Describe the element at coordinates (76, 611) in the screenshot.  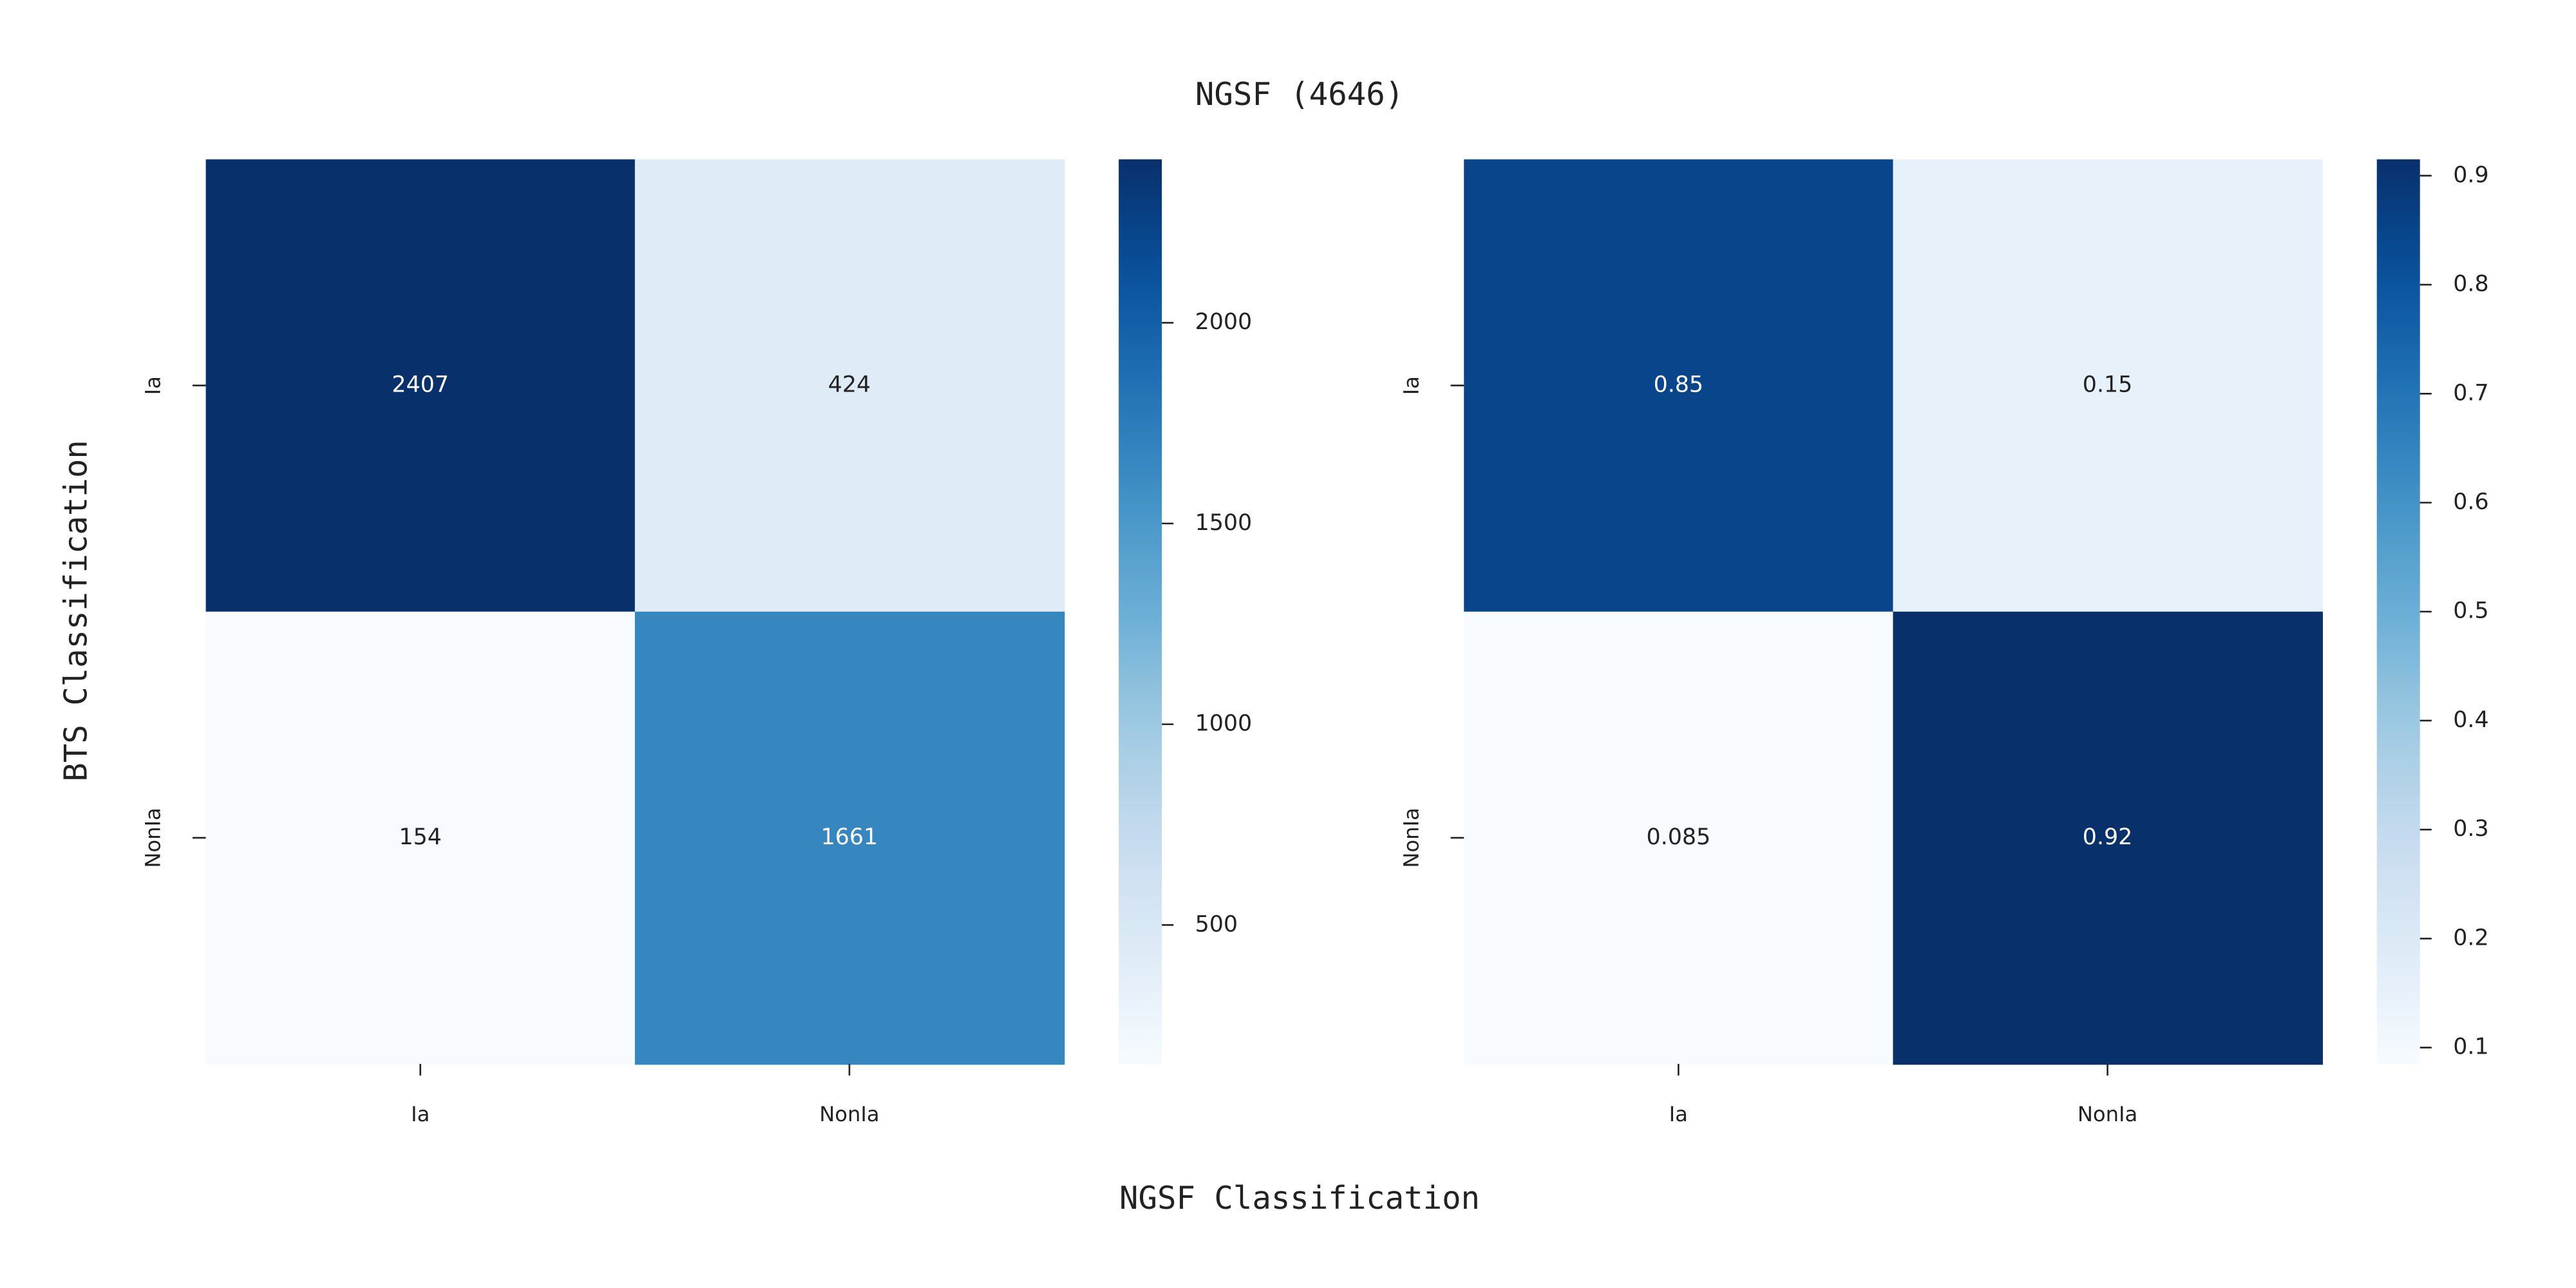
I see `y-axis-label: BTS Classification` at that location.